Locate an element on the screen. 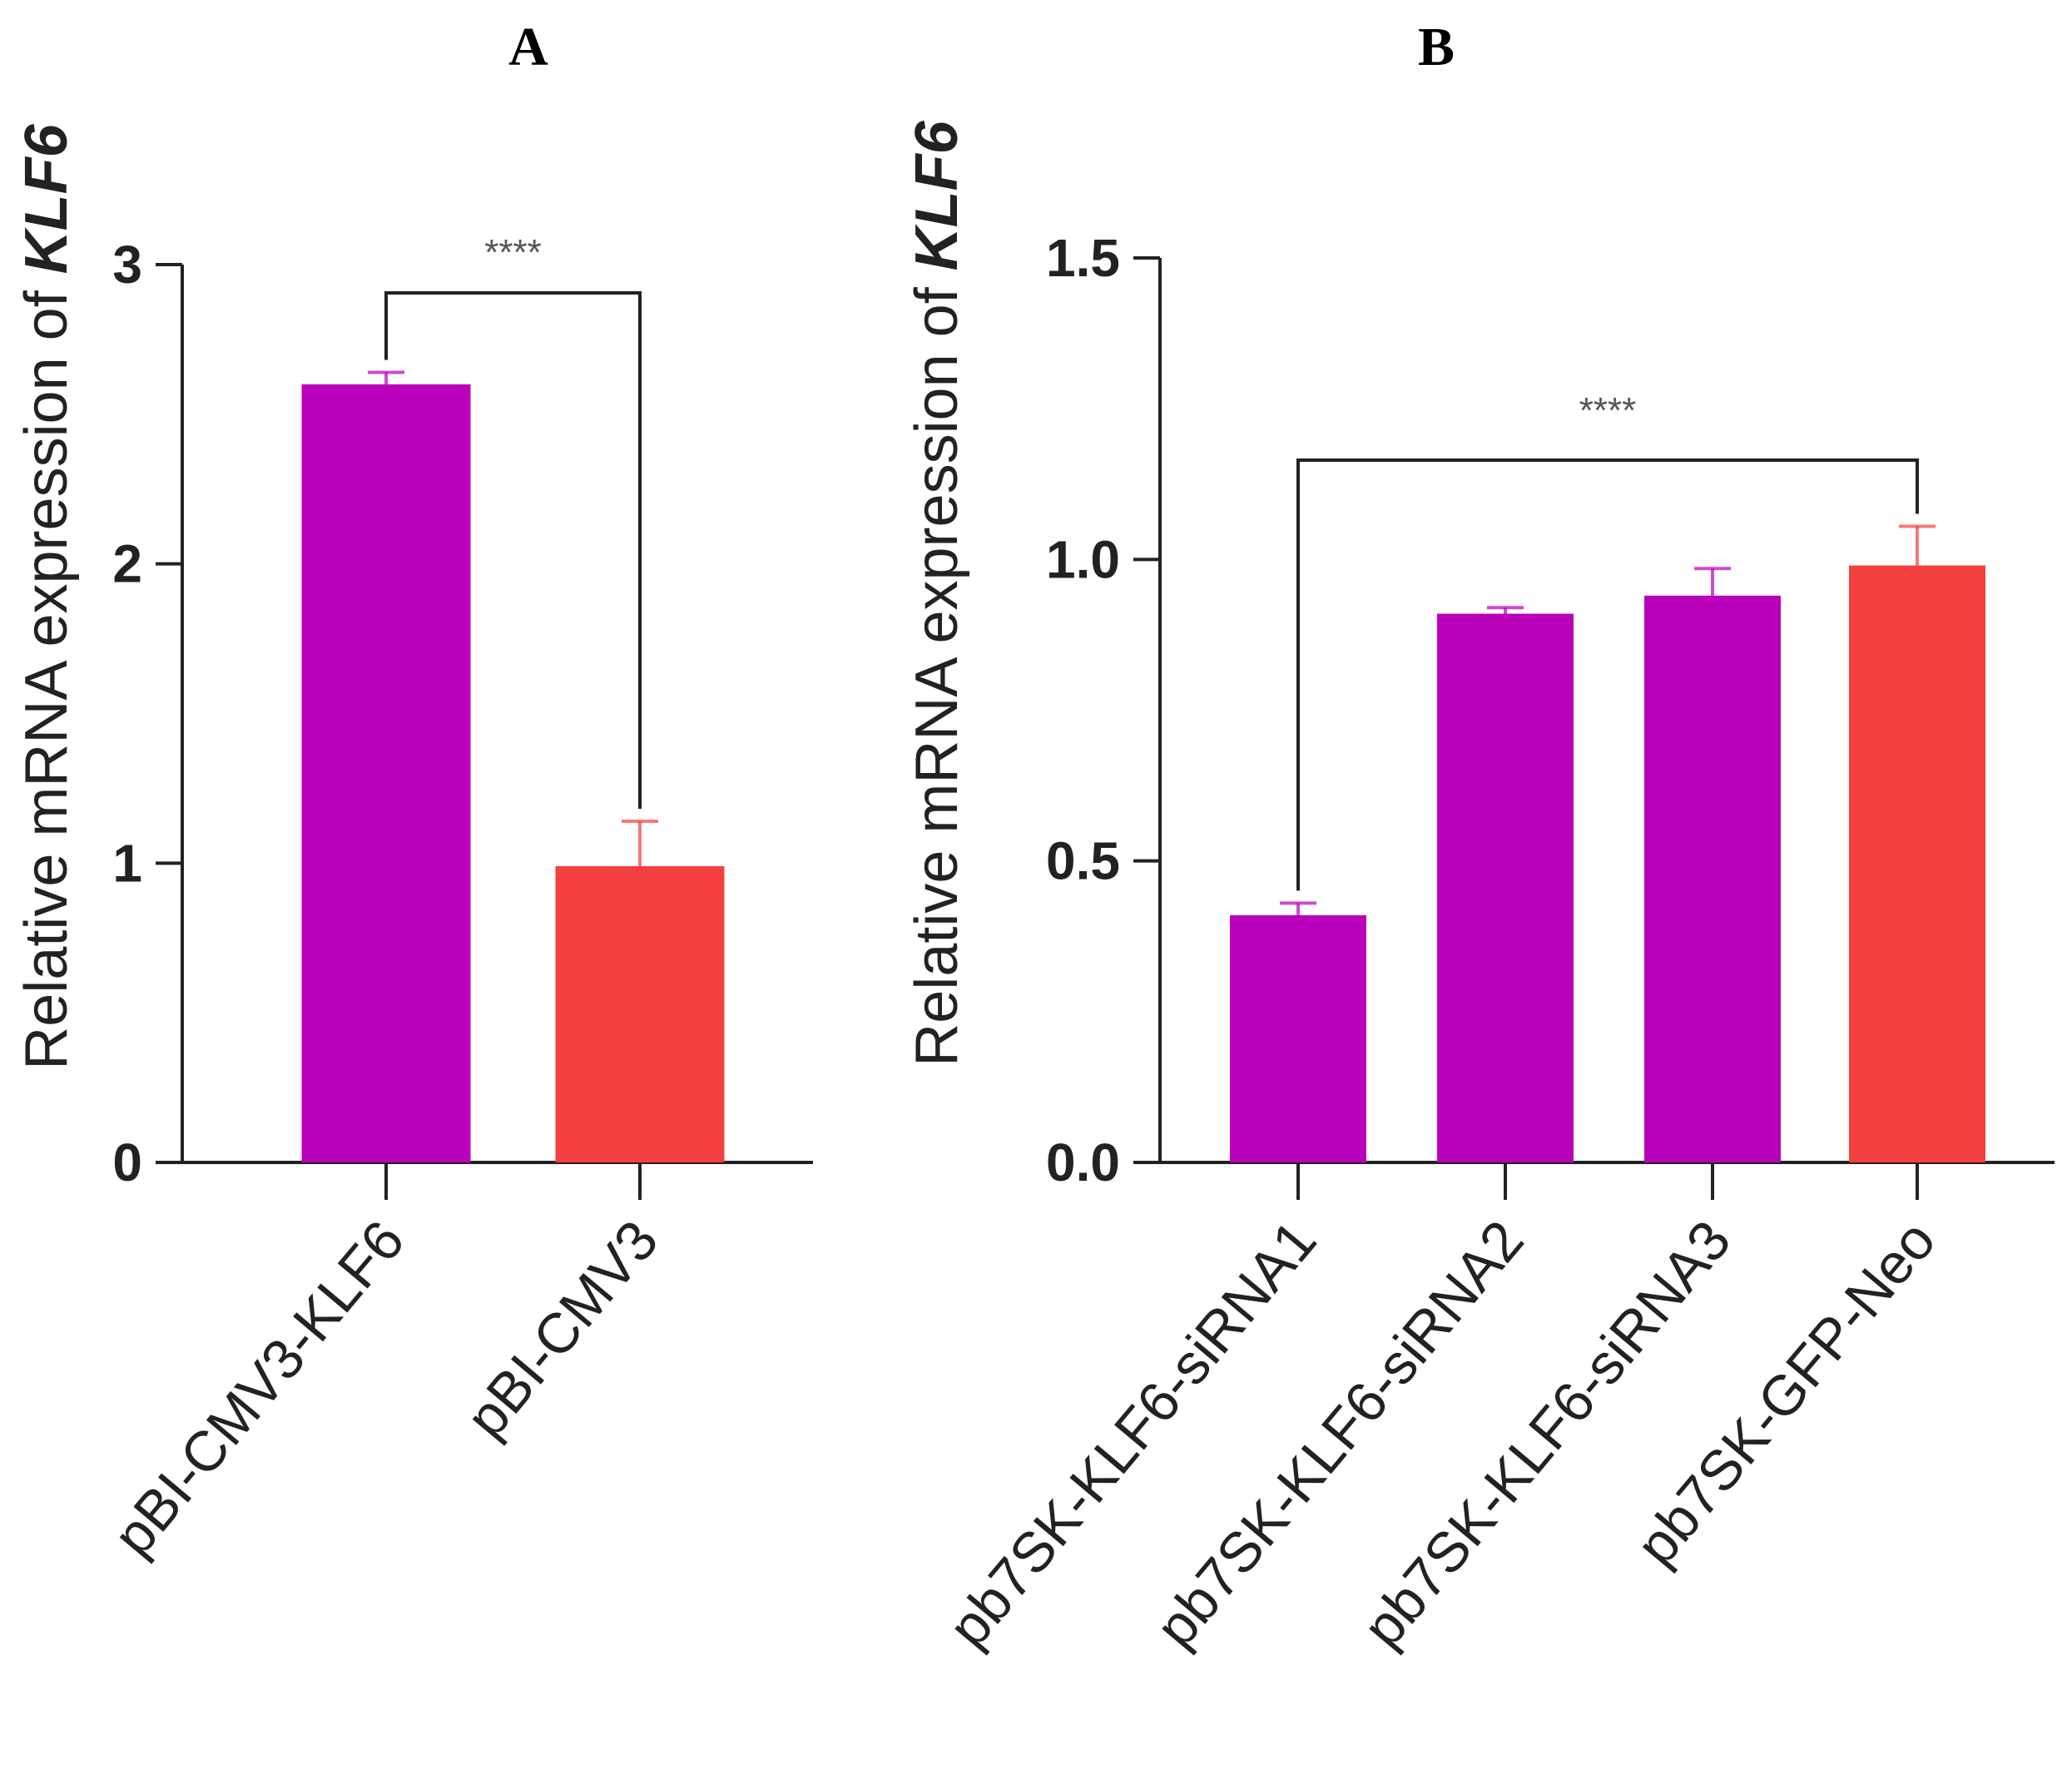 This screenshot has height=1784, width=2072. y-tick-label: 1.5 is located at coordinates (1083, 258).